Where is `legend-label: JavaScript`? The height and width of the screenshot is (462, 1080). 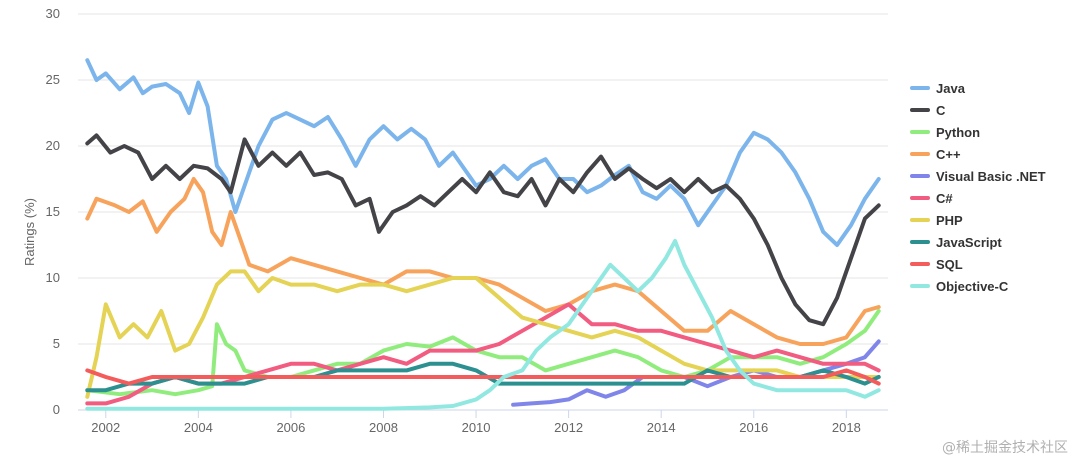 legend-label: JavaScript is located at coordinates (969, 242).